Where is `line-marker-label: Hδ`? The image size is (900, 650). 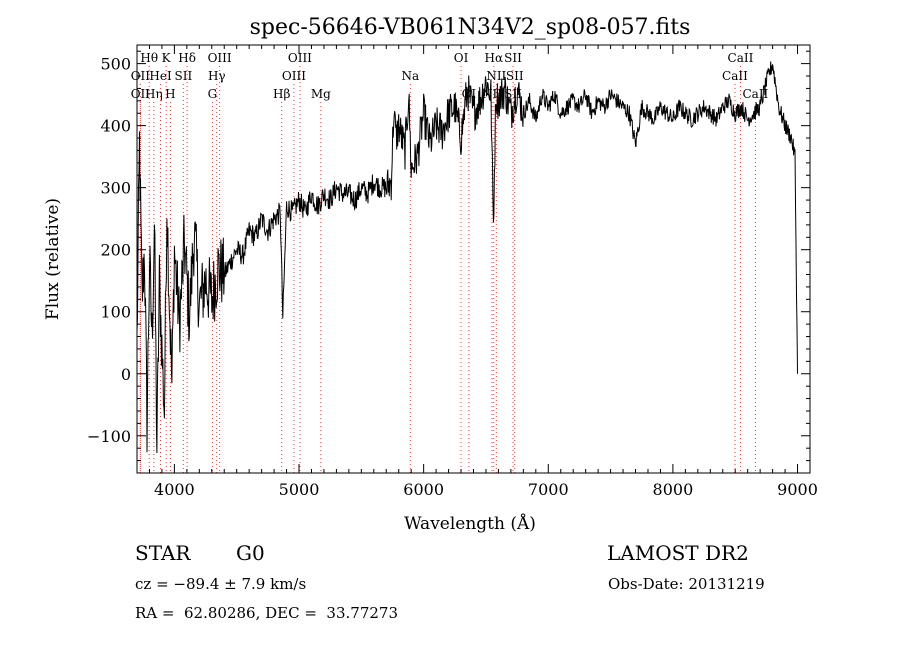 line-marker-label: Hδ is located at coordinates (187, 58).